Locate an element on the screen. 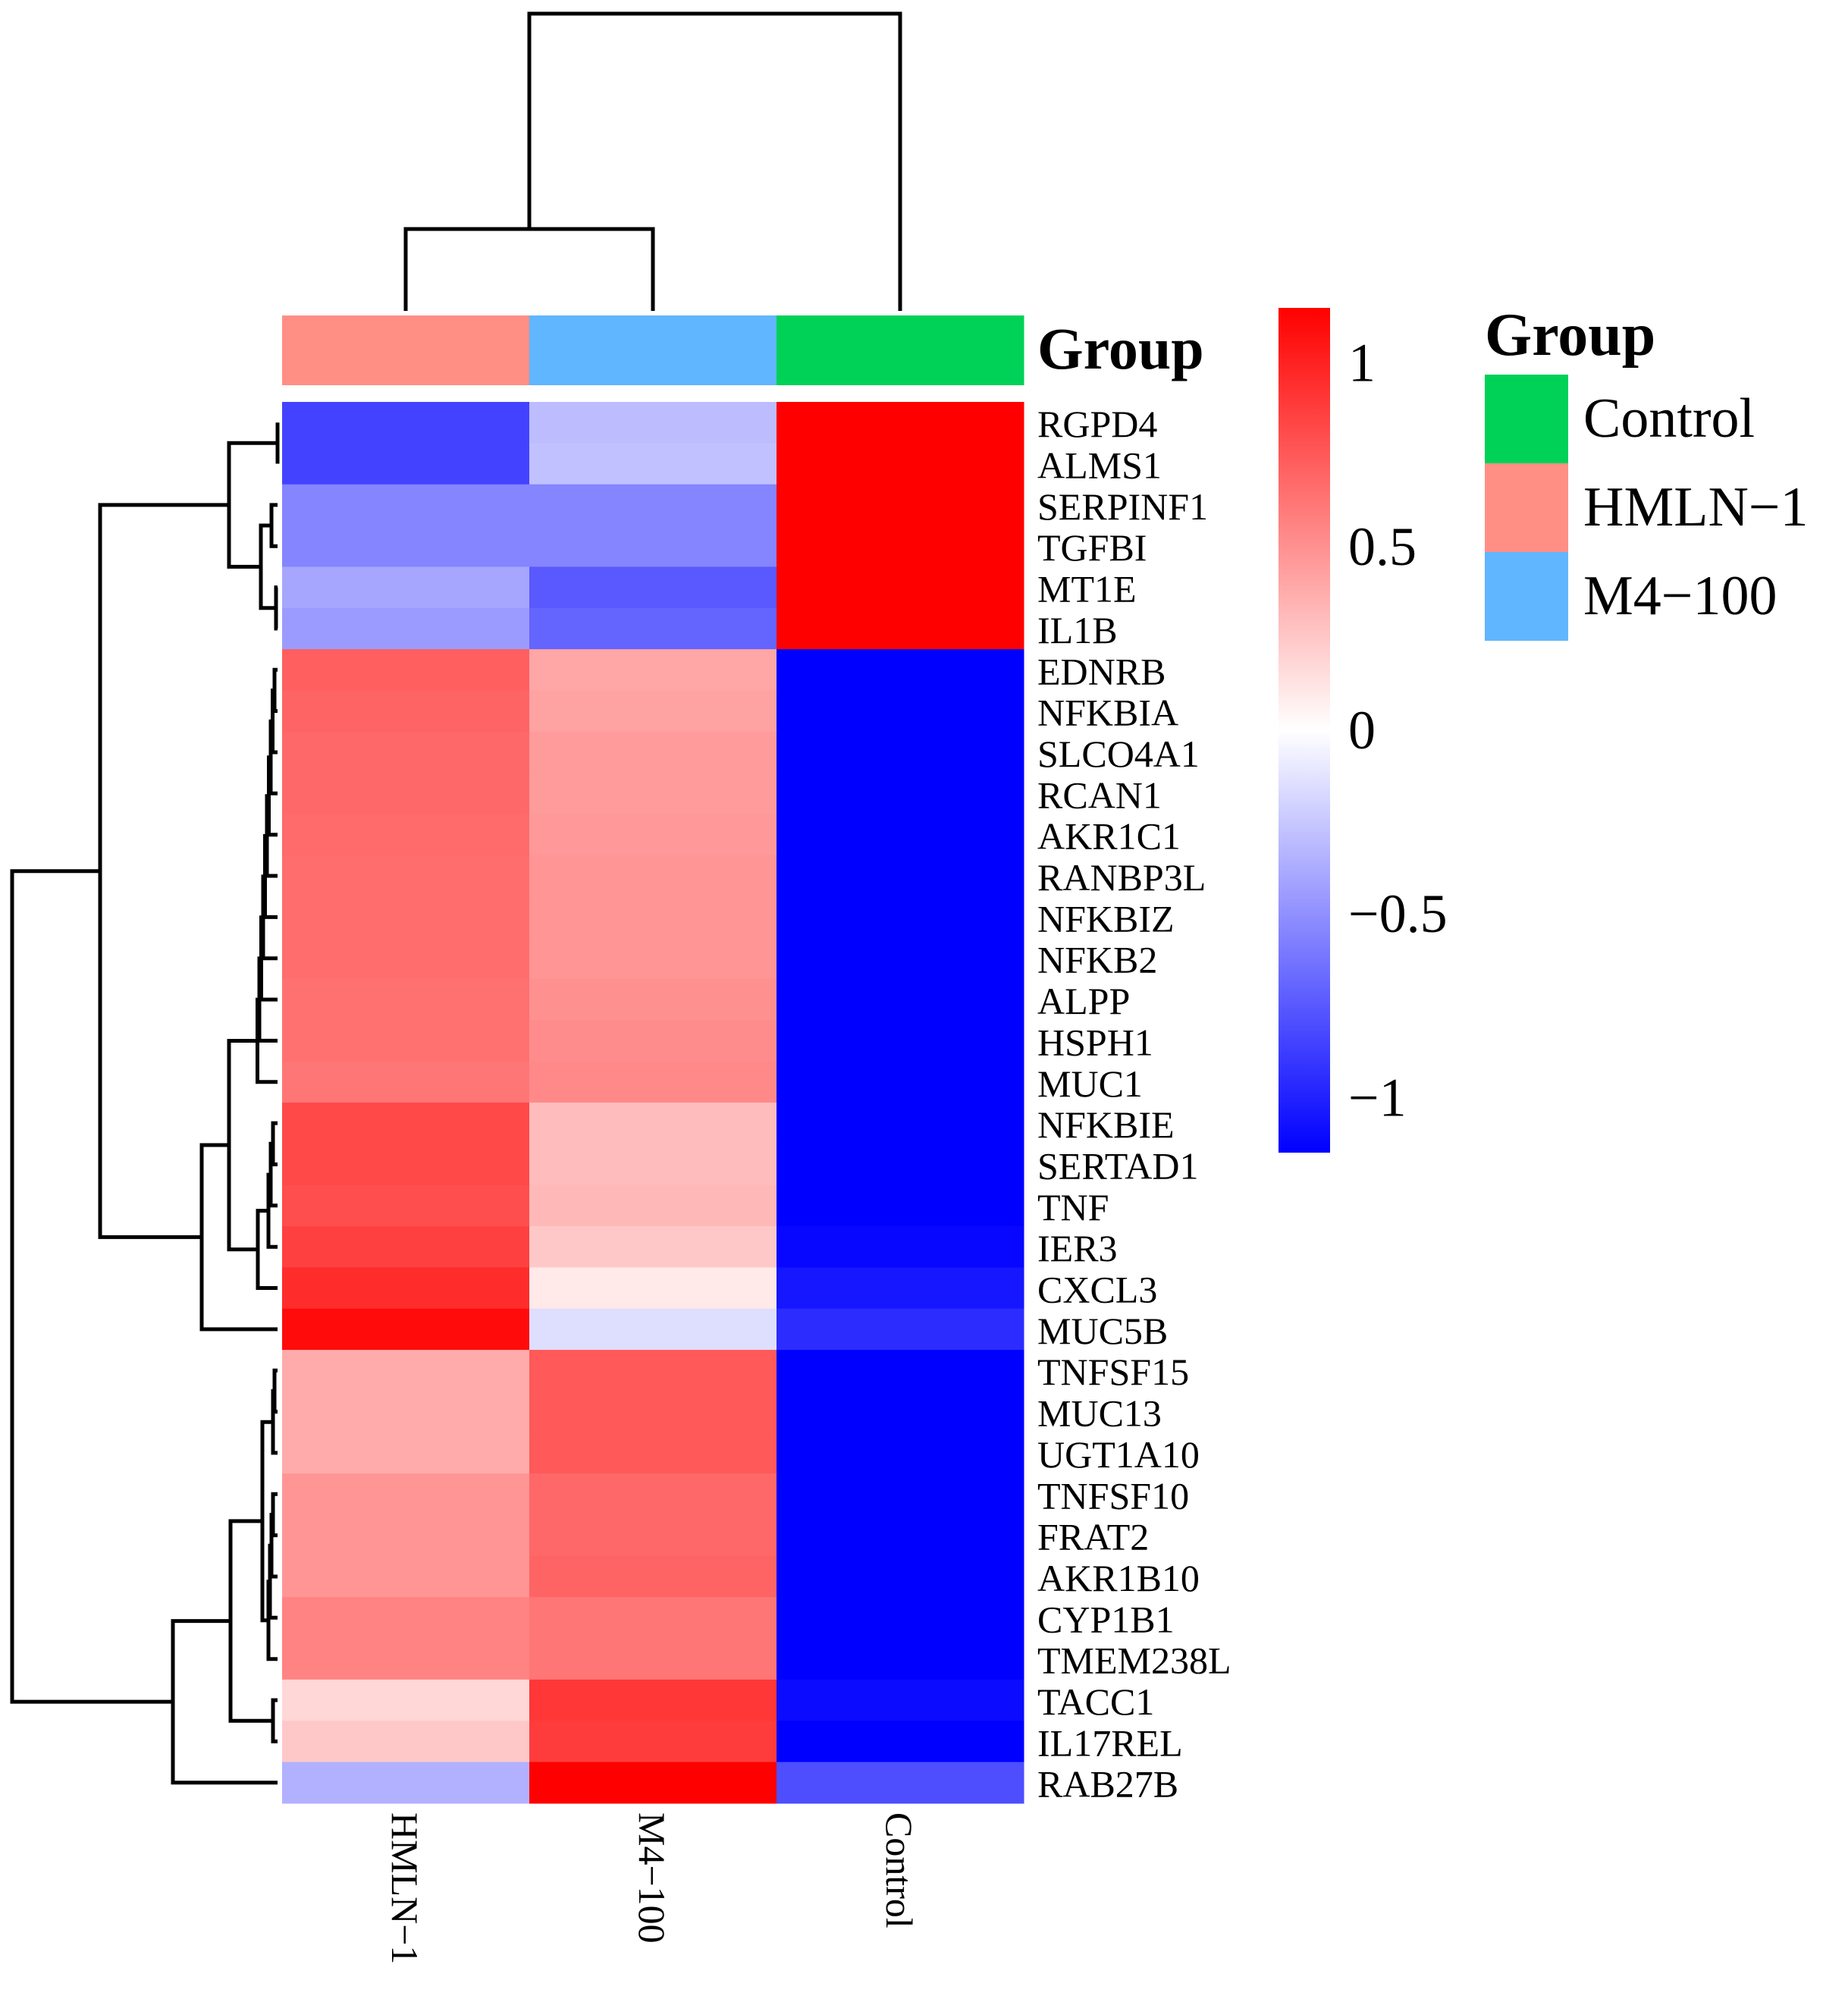  row-label-tmem238l: TMEM238L is located at coordinates (1134, 1660).